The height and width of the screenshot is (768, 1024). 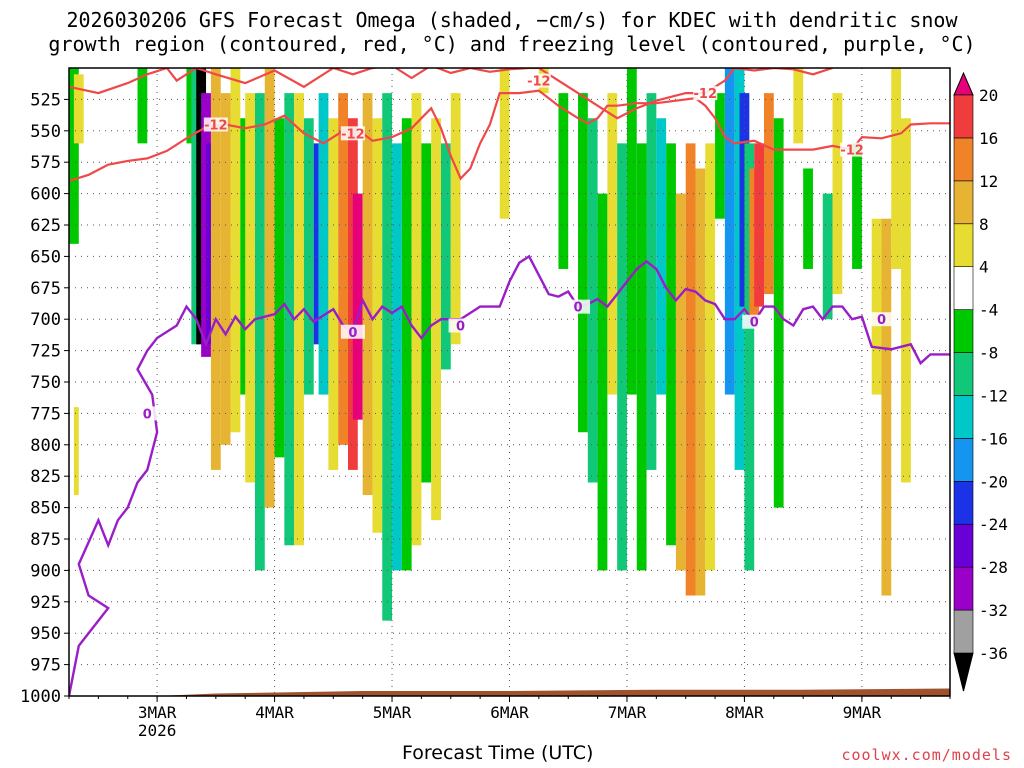 I want to click on y-tick-label: 1000, so click(x=40, y=697).